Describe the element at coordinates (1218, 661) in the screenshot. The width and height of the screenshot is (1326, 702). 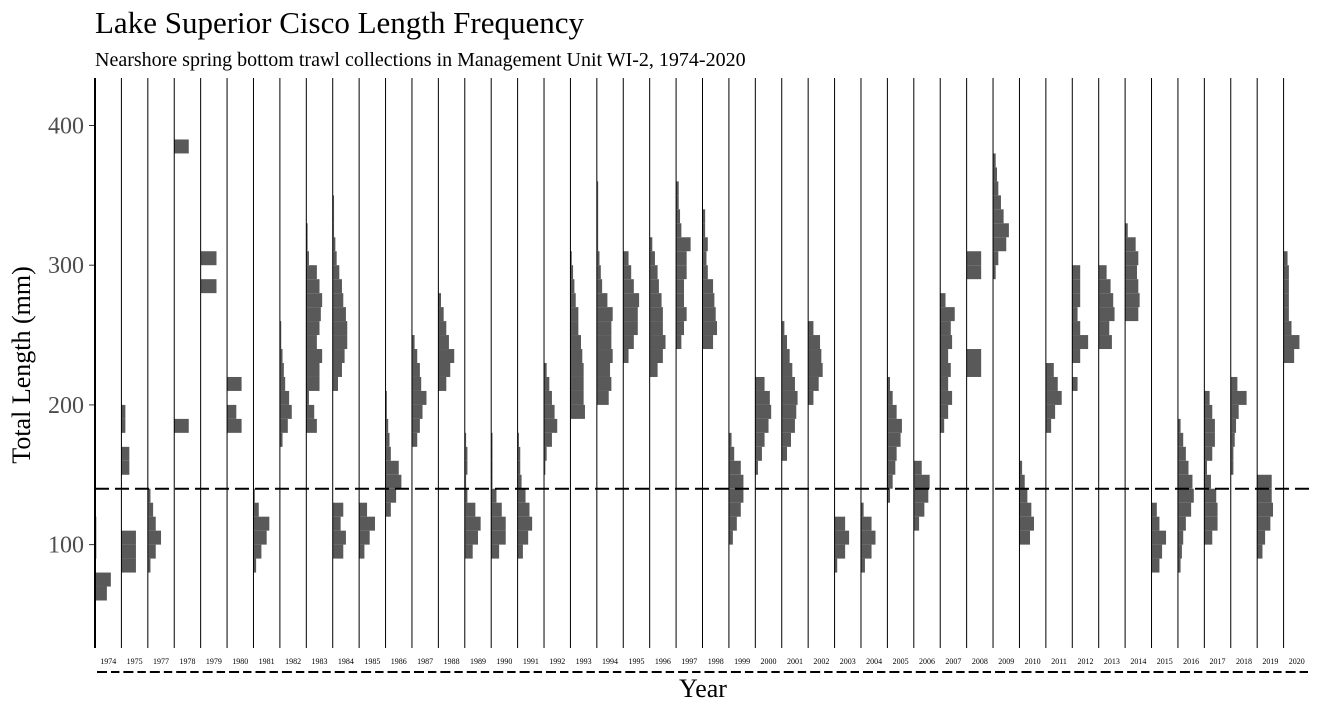
I see `panel-label: 2017` at that location.